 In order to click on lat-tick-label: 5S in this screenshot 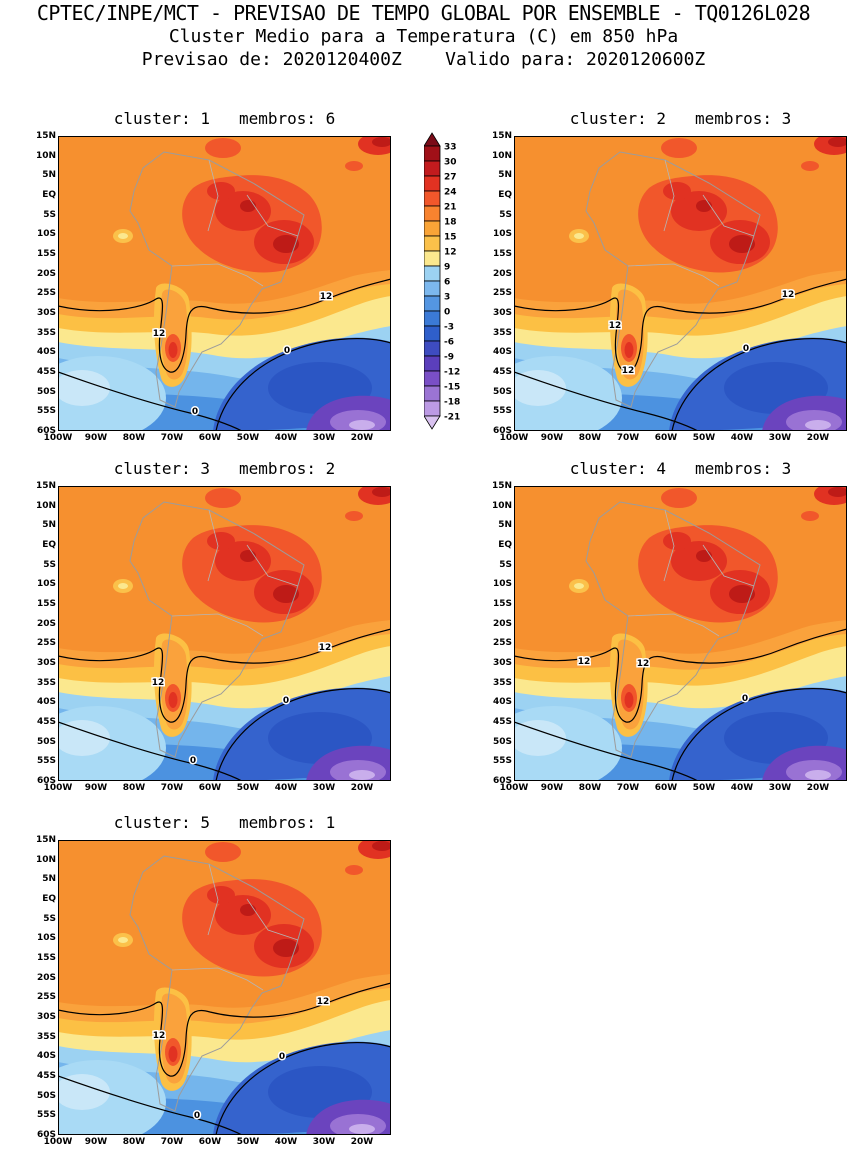, I will do `click(49, 214)`.